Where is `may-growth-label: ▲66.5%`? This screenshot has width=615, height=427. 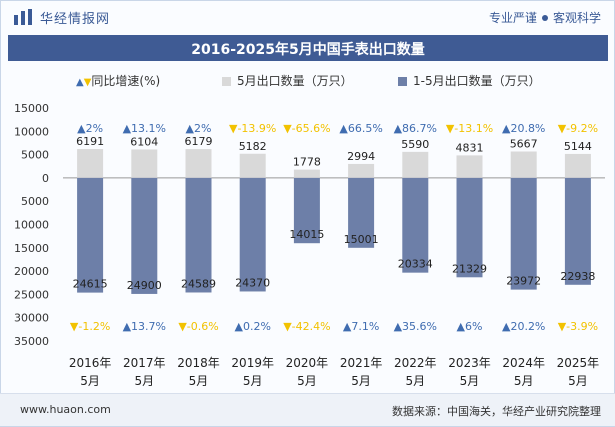 may-growth-label: ▲66.5% is located at coordinates (360, 128).